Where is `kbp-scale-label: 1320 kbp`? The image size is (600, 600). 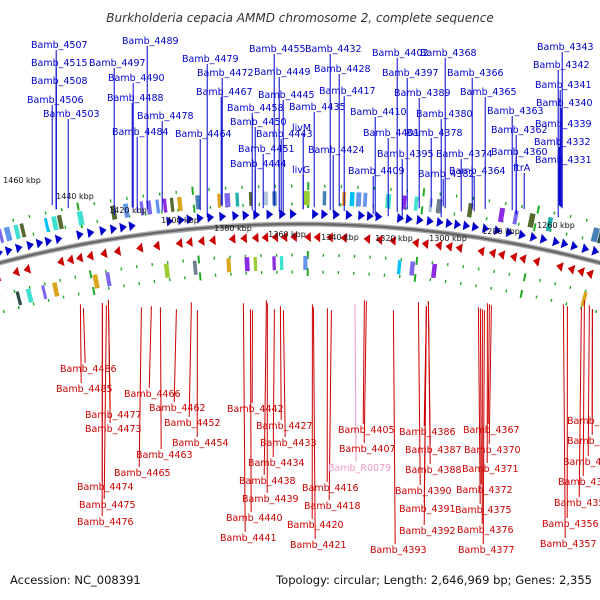
kbp-scale-label: 1320 kbp is located at coordinates (394, 238).